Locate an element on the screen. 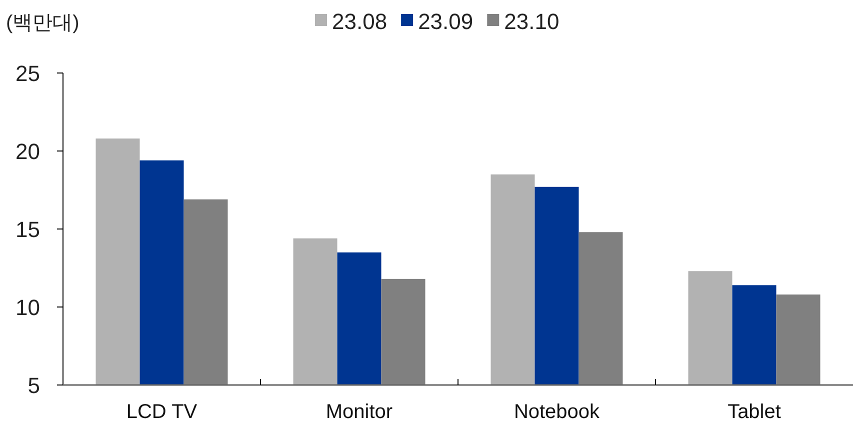 This screenshot has width=853, height=424. y-tick-label: 25 is located at coordinates (28, 73).